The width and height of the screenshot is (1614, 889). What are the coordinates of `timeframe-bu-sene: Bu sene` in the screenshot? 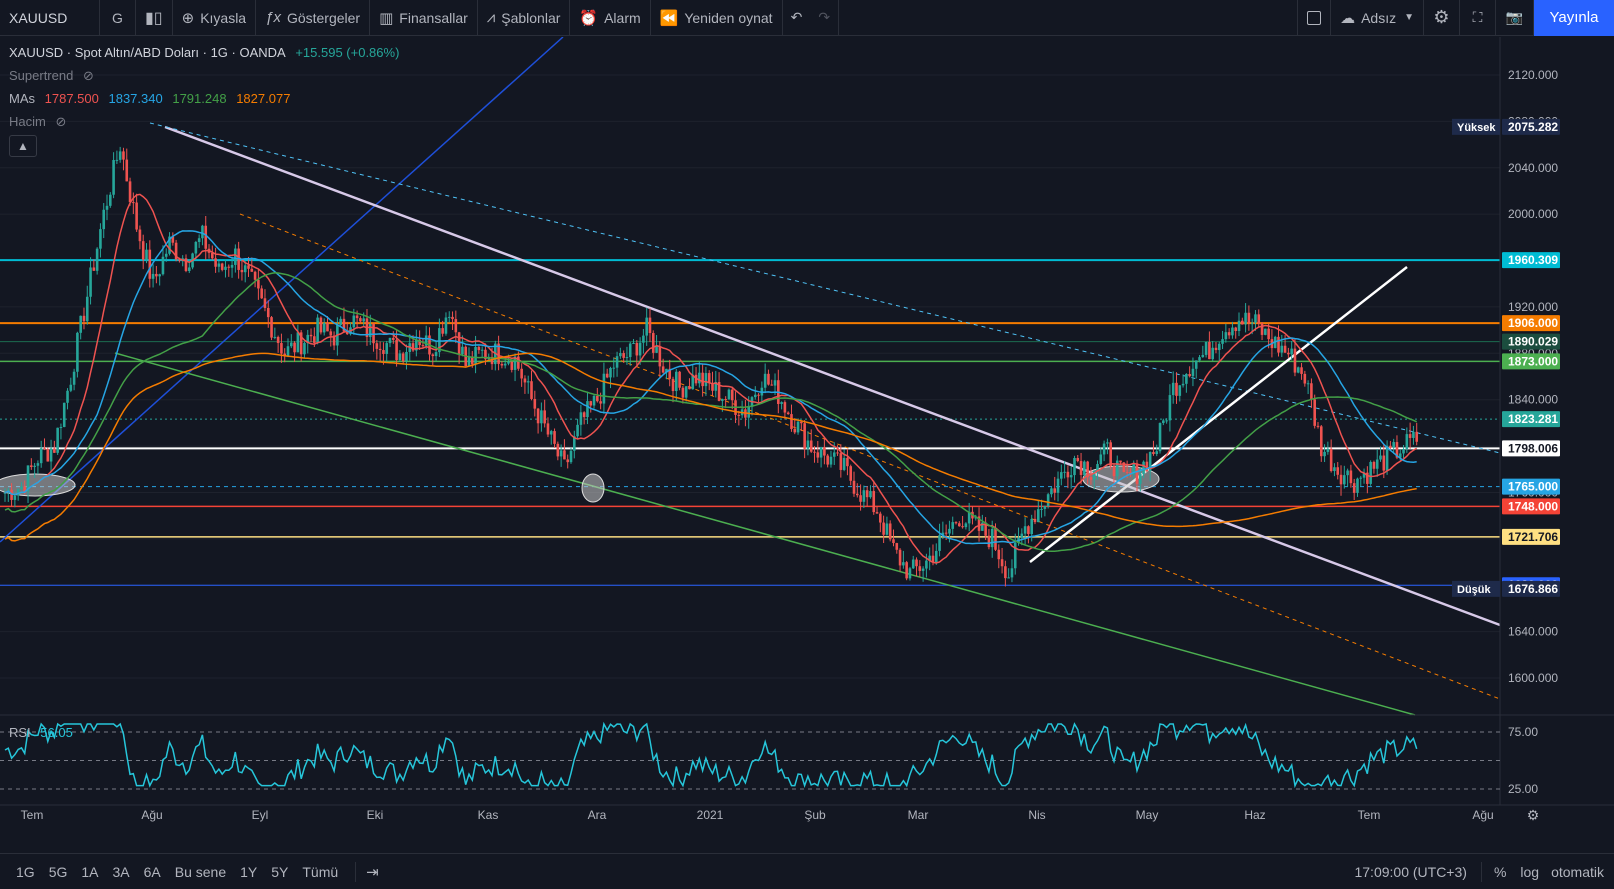 It's located at (200, 871).